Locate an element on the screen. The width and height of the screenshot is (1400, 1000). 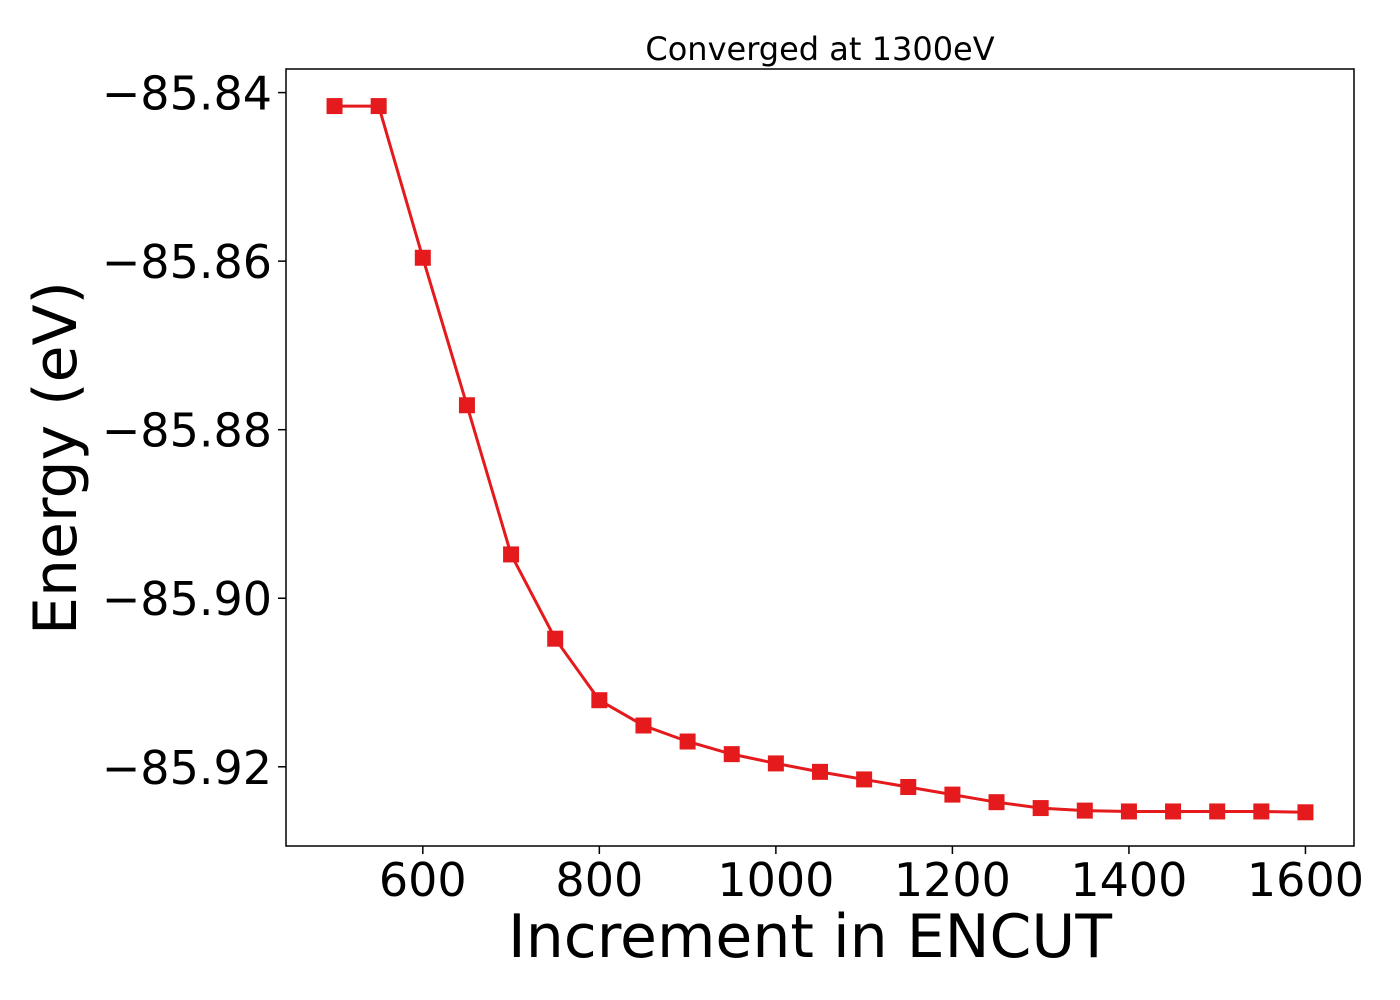
chart-title: Converged at 1300eV is located at coordinates (819, 49).